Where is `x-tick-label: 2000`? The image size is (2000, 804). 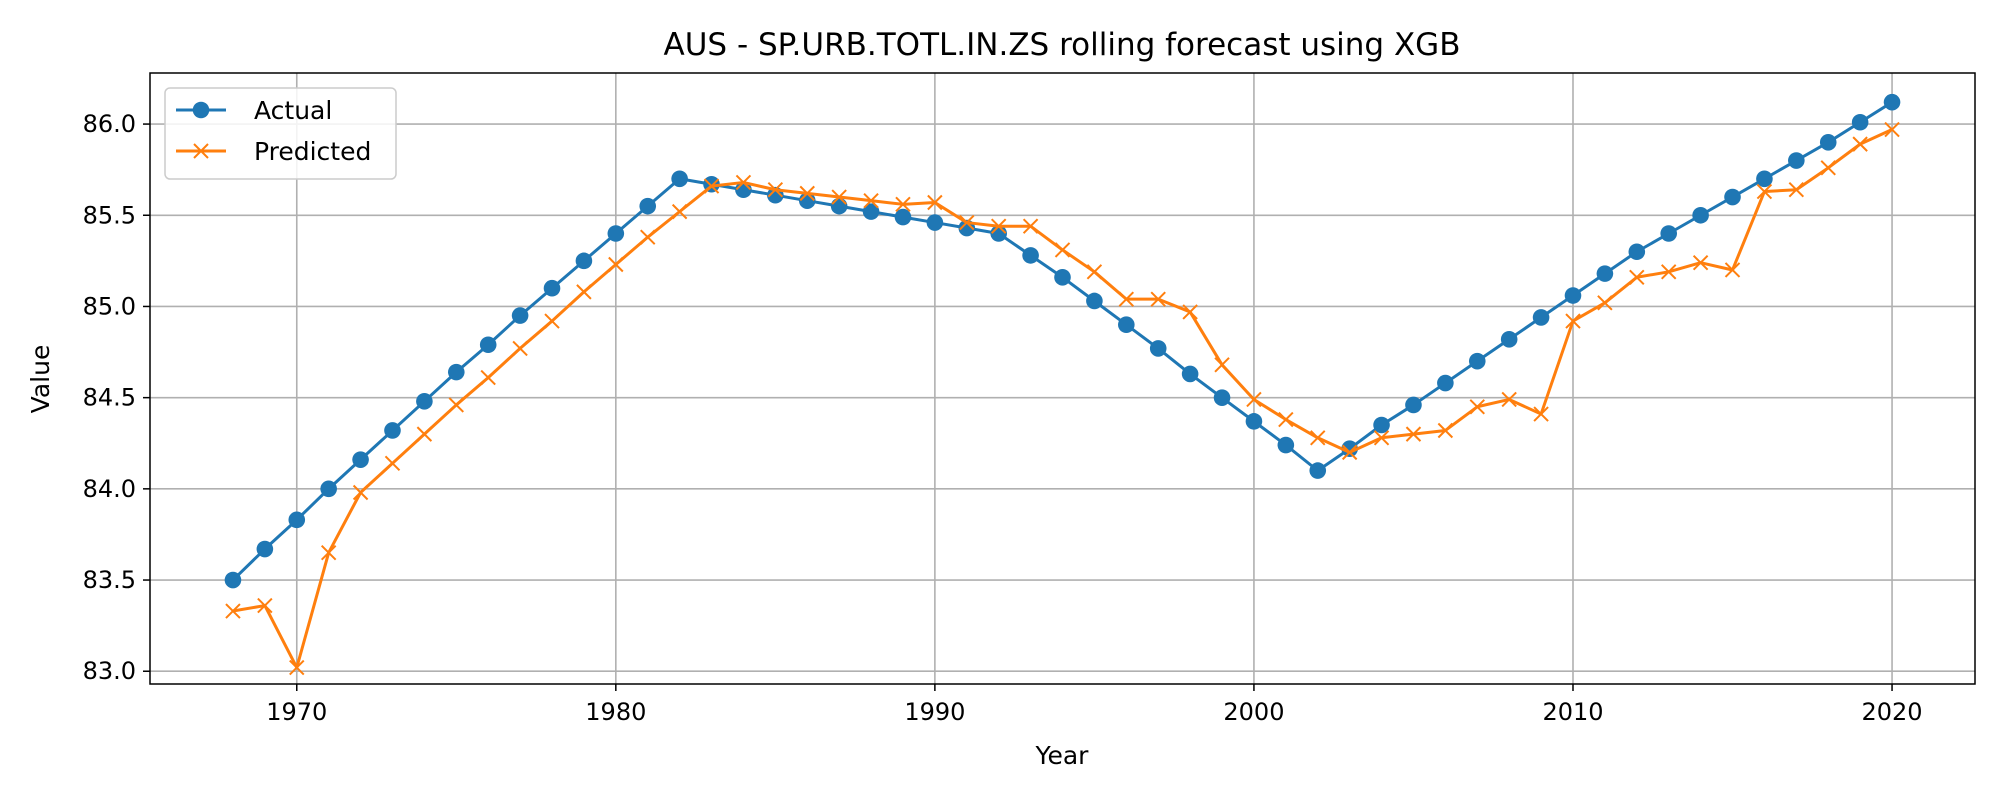 x-tick-label: 2000 is located at coordinates (1253, 712).